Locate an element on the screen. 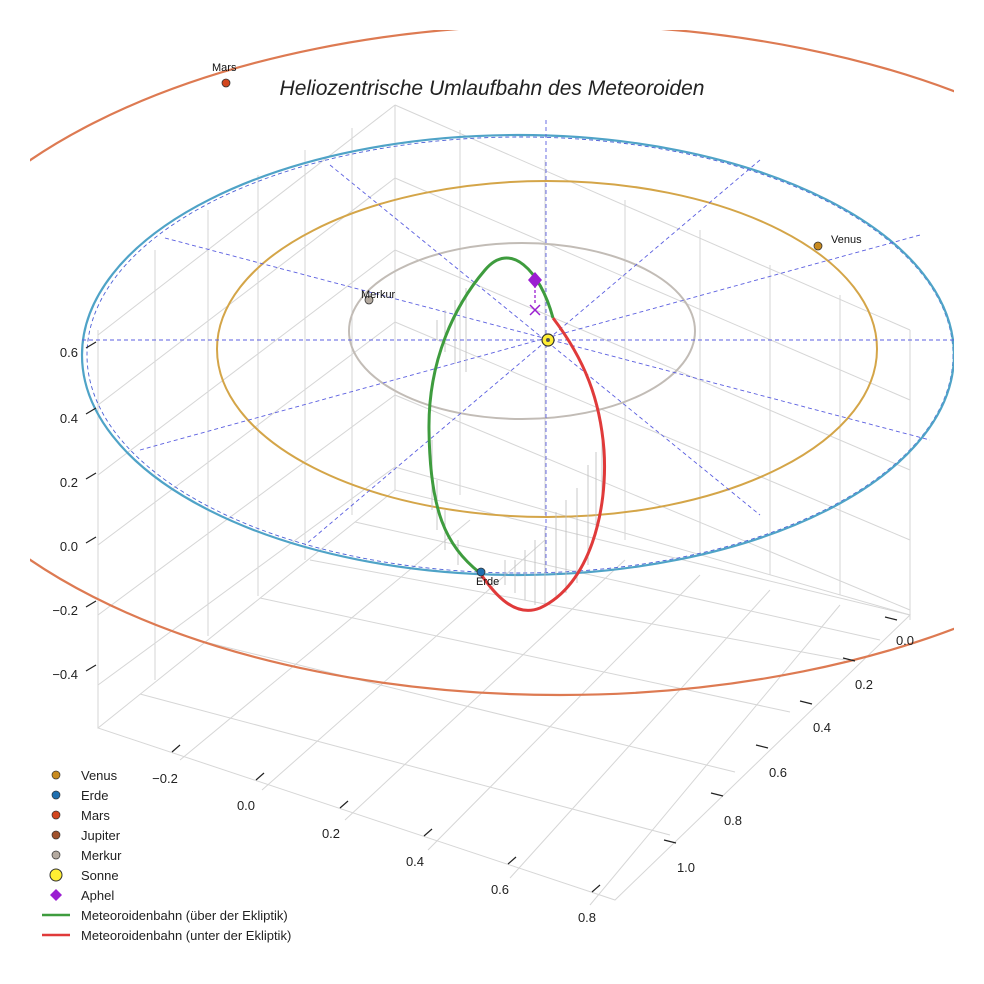  x-tick-1: 0.0 is located at coordinates (246, 805).